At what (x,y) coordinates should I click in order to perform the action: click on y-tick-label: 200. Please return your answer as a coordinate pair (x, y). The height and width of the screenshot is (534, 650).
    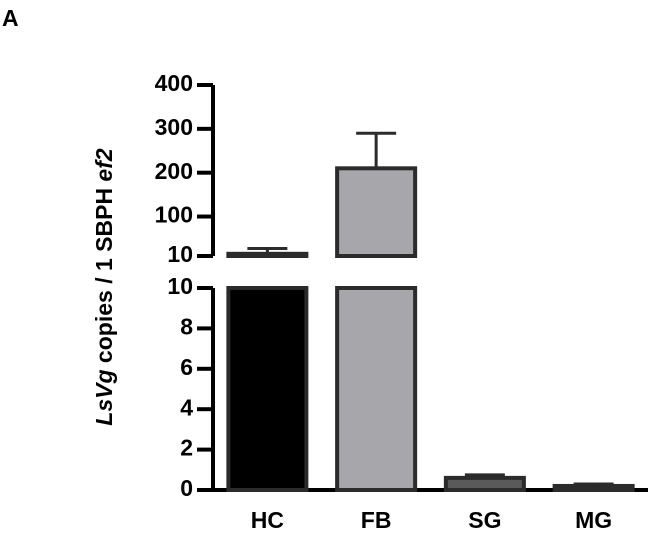
    Looking at the image, I should click on (174, 171).